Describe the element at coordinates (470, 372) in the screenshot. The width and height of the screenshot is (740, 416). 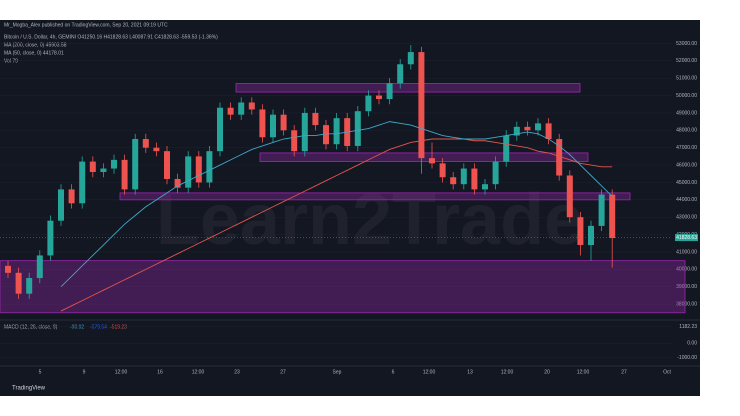
I see `x-tick-label: 13` at that location.